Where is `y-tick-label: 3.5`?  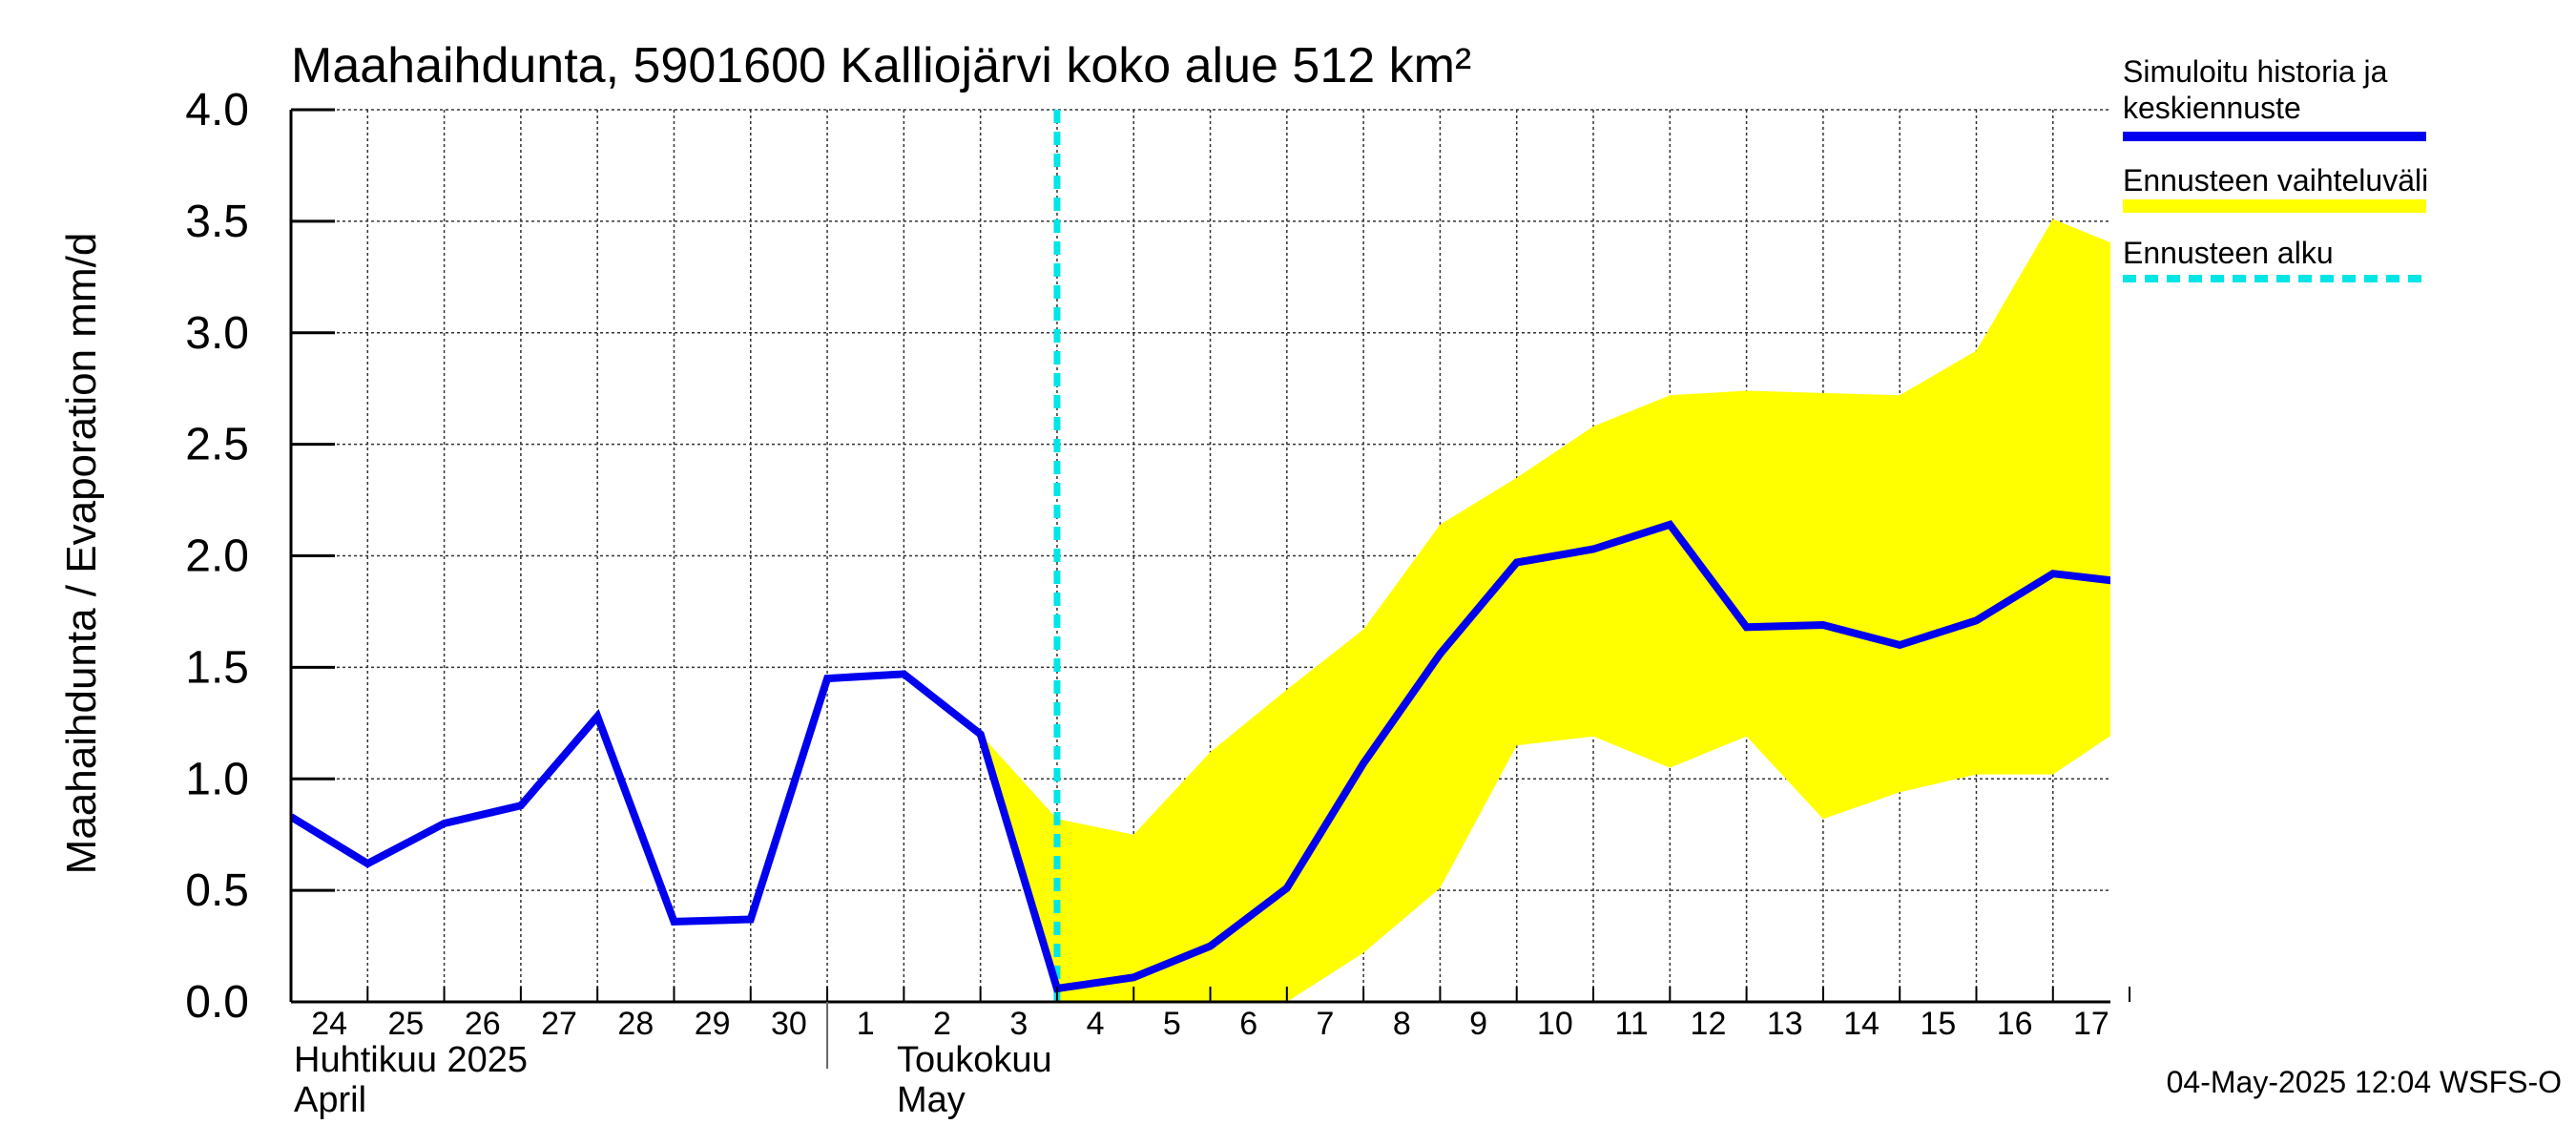
y-tick-label: 3.5 is located at coordinates (217, 222).